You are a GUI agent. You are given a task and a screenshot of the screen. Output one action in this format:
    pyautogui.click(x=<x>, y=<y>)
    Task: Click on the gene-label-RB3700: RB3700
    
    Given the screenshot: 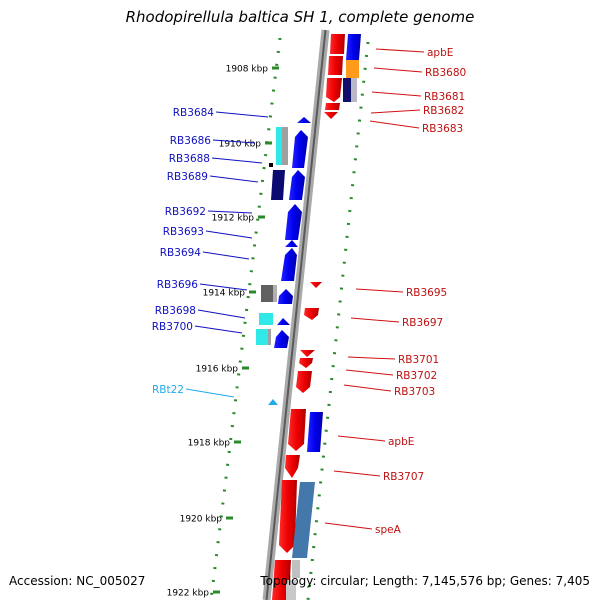 What is the action you would take?
    pyautogui.click(x=172, y=327)
    